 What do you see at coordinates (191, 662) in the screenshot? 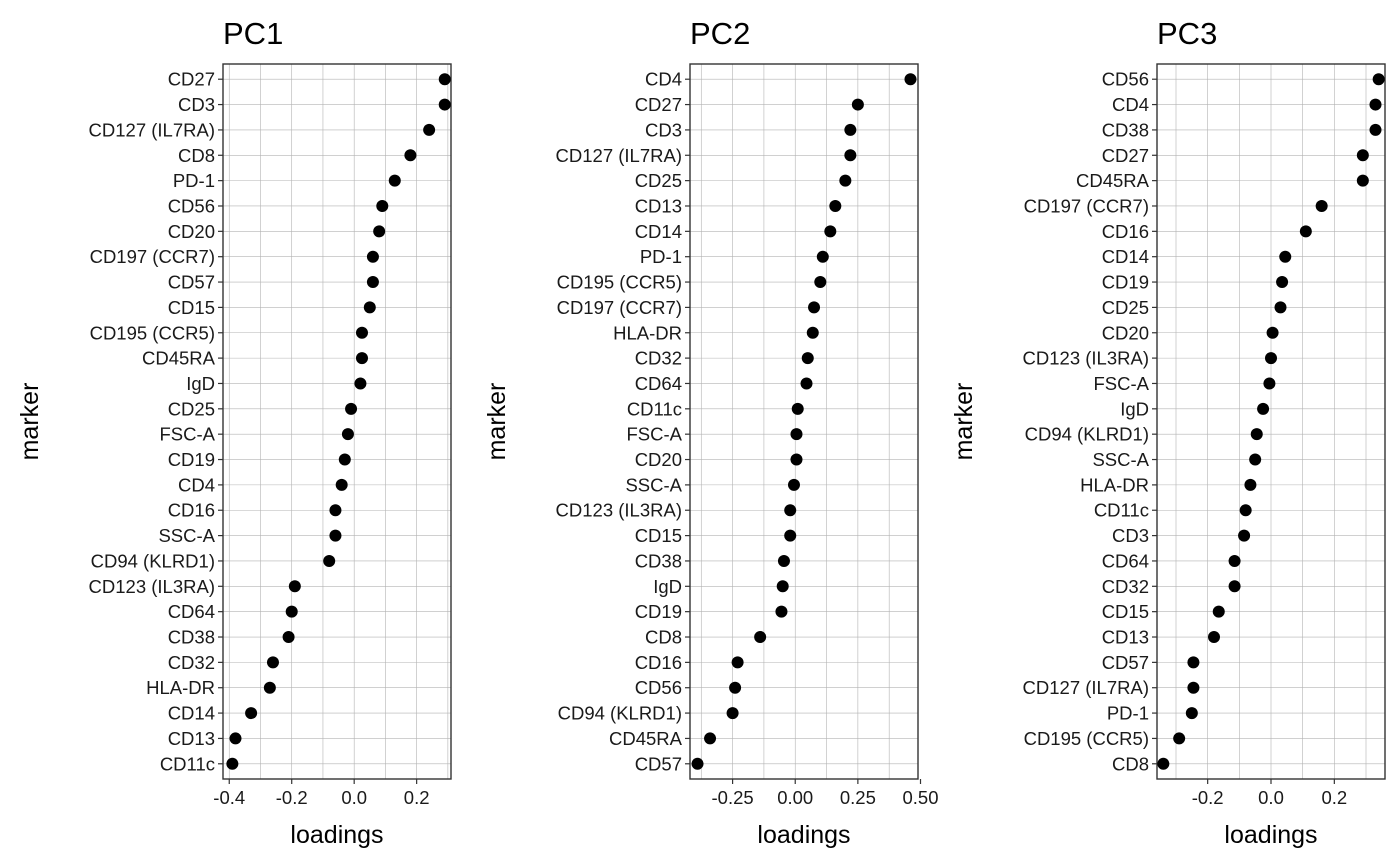
I see `y-tick-label: CD32` at bounding box center [191, 662].